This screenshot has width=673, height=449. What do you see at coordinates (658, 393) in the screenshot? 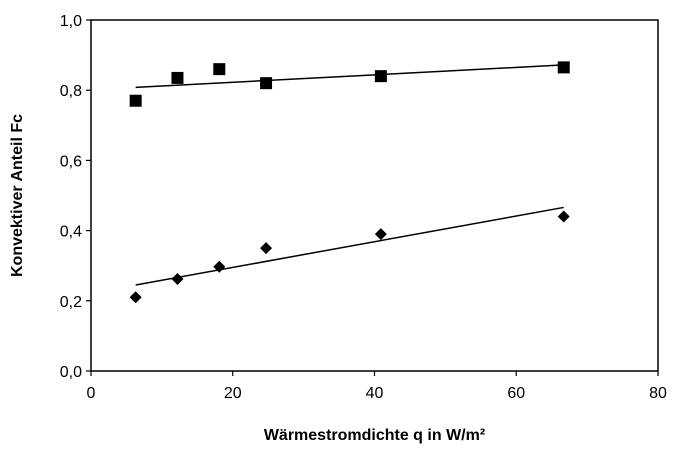
I see `x-tick-label: 80` at bounding box center [658, 393].